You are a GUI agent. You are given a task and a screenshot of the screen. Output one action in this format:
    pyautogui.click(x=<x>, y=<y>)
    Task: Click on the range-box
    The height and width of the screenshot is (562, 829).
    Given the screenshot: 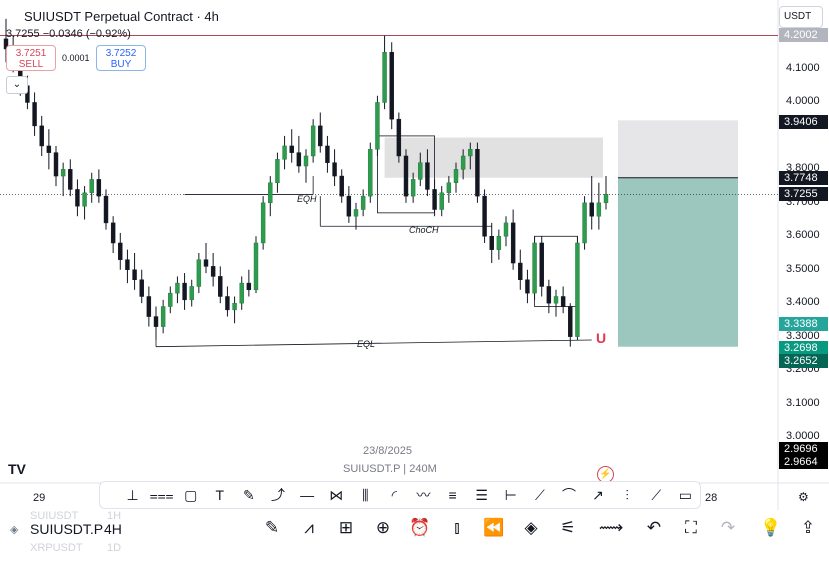 What is the action you would take?
    pyautogui.click(x=406, y=174)
    